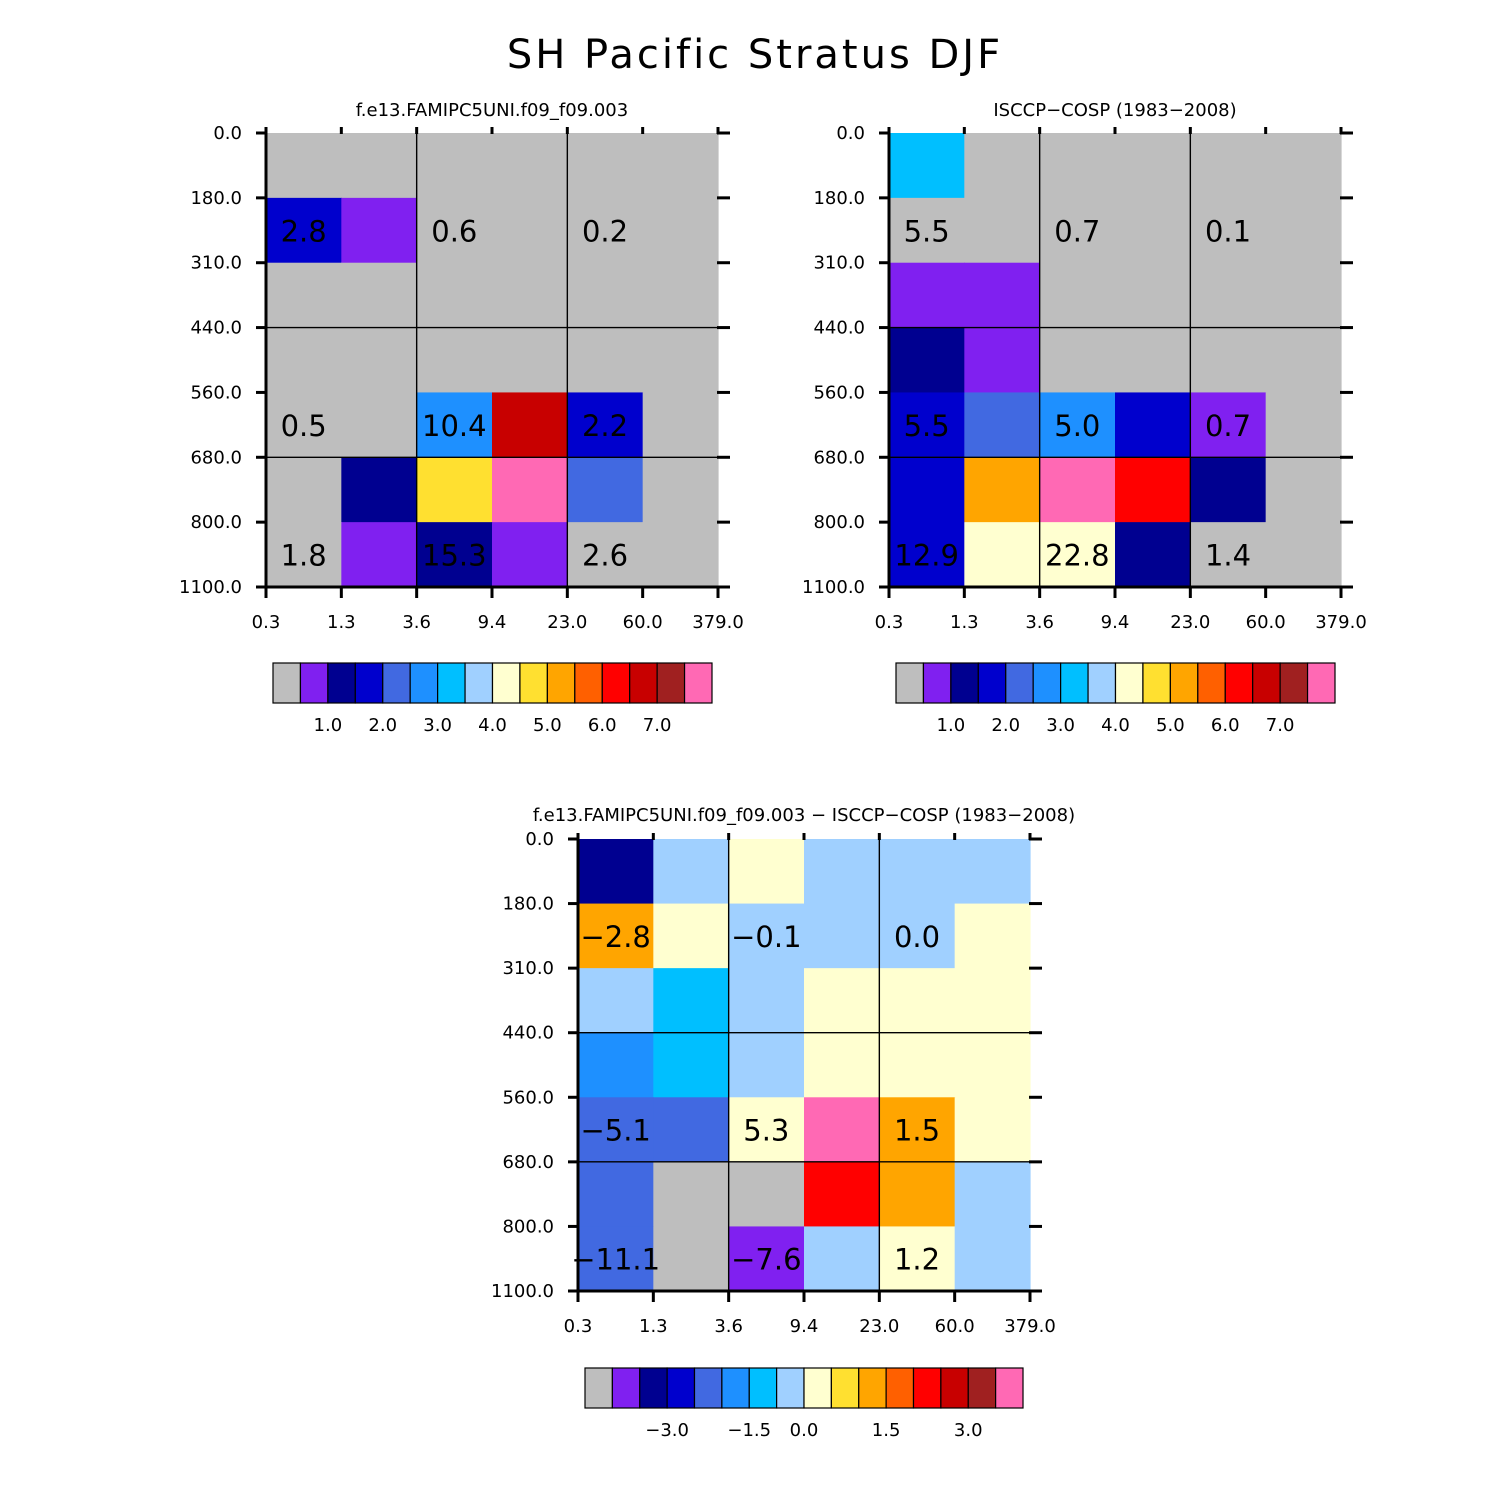  I want to click on x-tick-label: 3.6, so click(416, 622).